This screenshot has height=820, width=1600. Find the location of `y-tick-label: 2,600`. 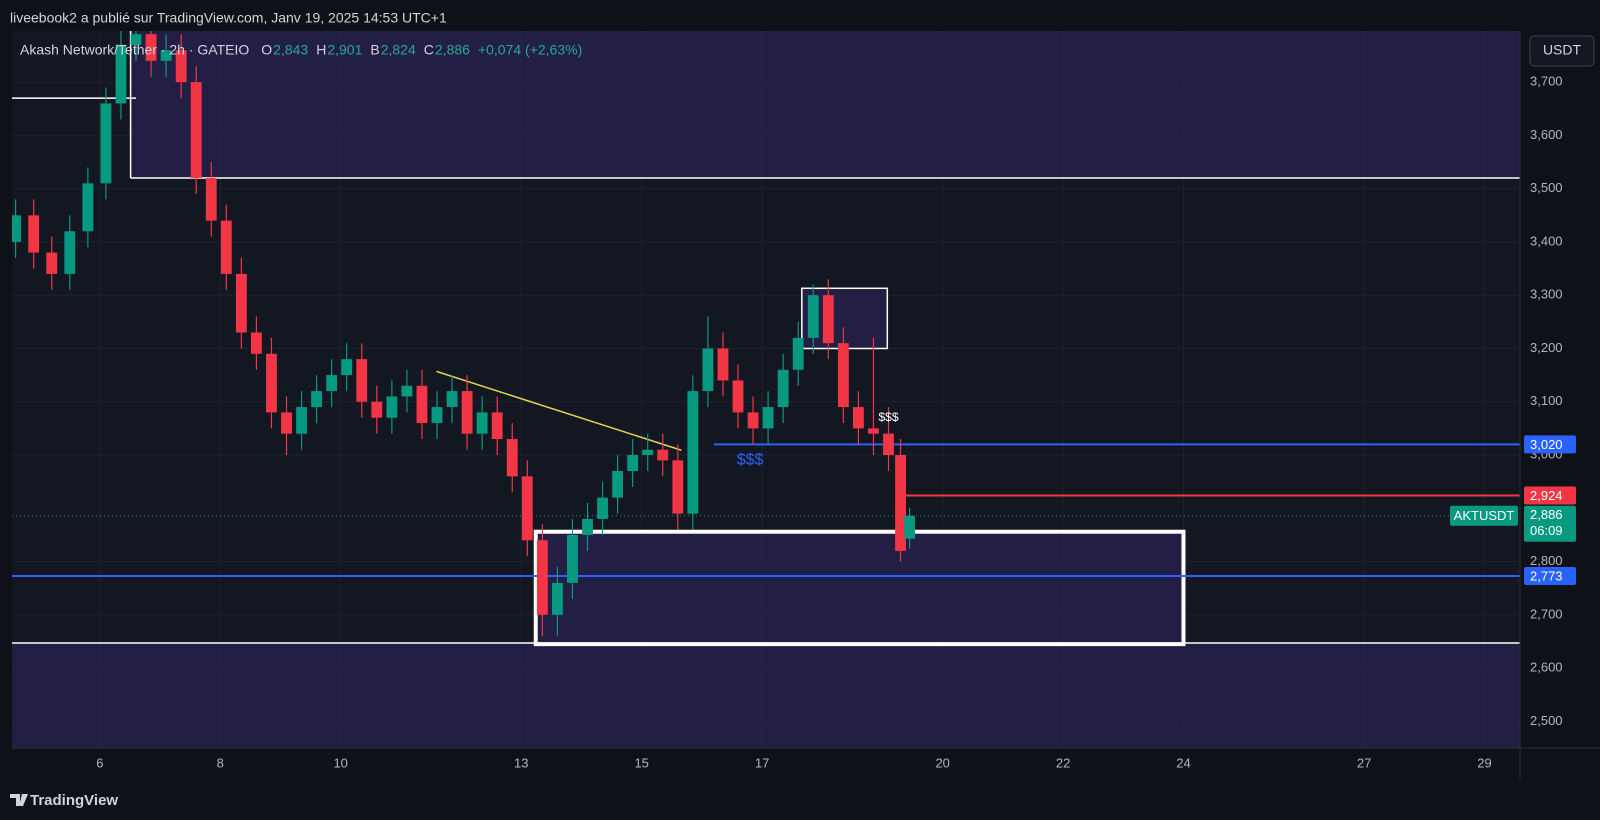

y-tick-label: 2,600 is located at coordinates (1546, 667).